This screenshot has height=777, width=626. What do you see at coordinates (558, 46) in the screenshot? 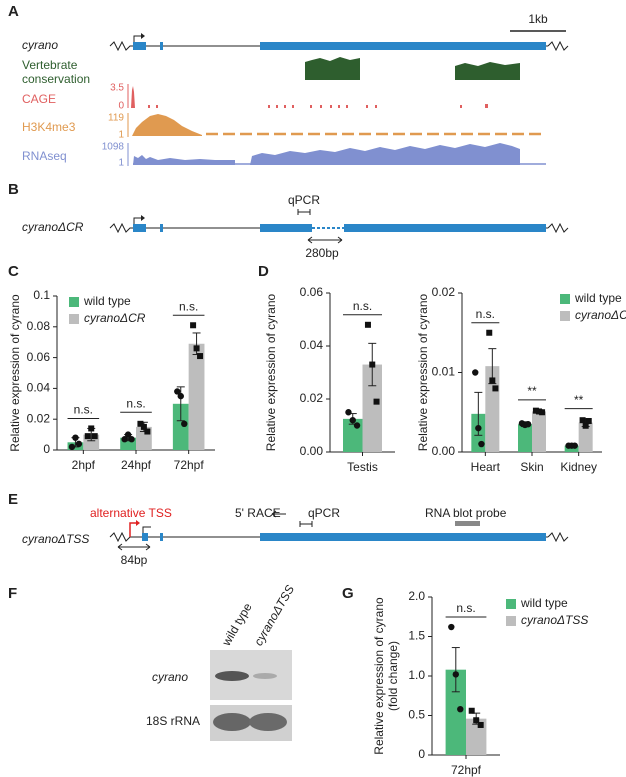
I see `zigzag` at bounding box center [558, 46].